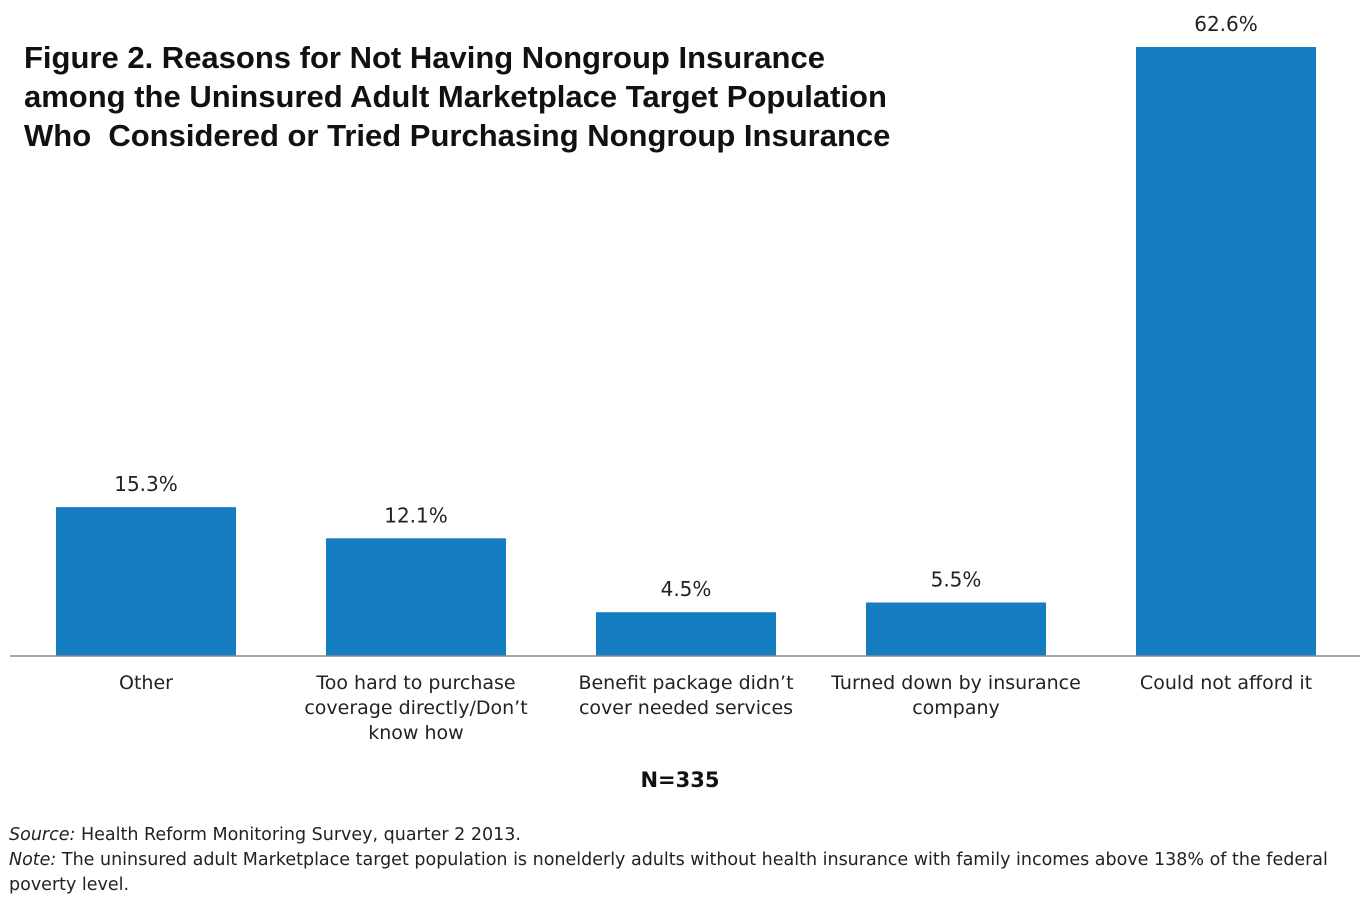 This screenshot has width=1369, height=898. What do you see at coordinates (1226, 24) in the screenshot?
I see `bar-value-label: 62.6%` at bounding box center [1226, 24].